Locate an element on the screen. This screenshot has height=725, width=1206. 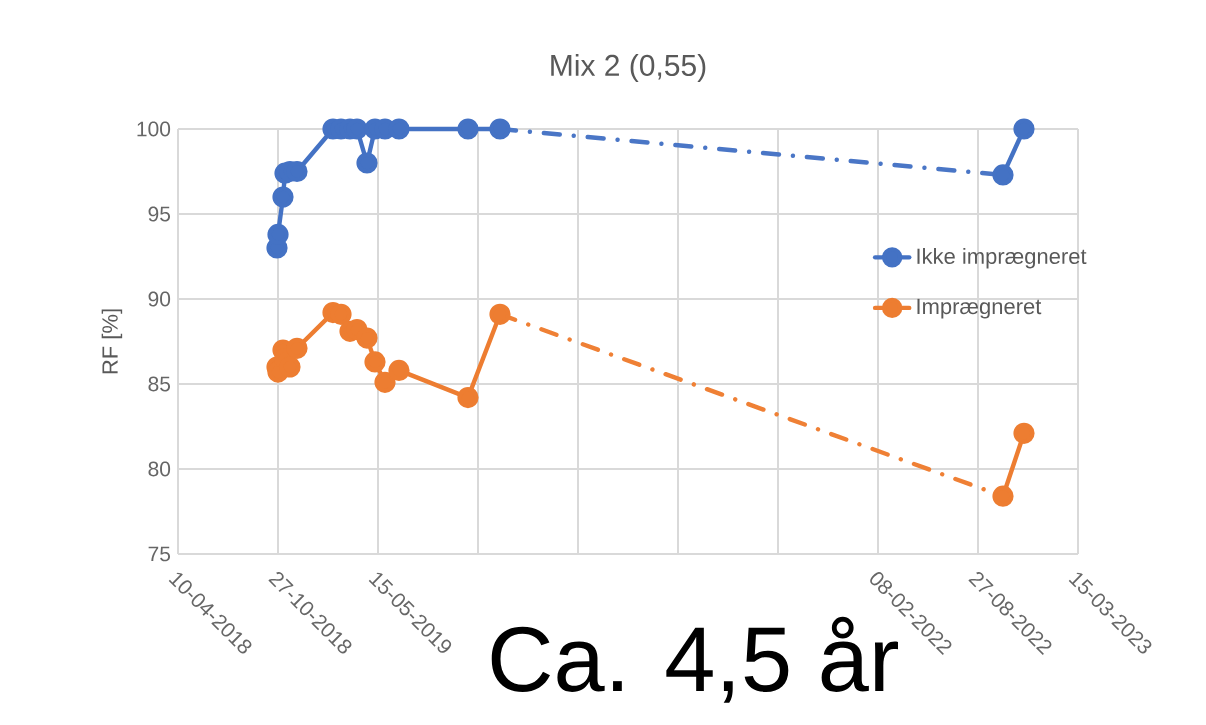
y-tick-label: 95 is located at coordinates (159, 214).